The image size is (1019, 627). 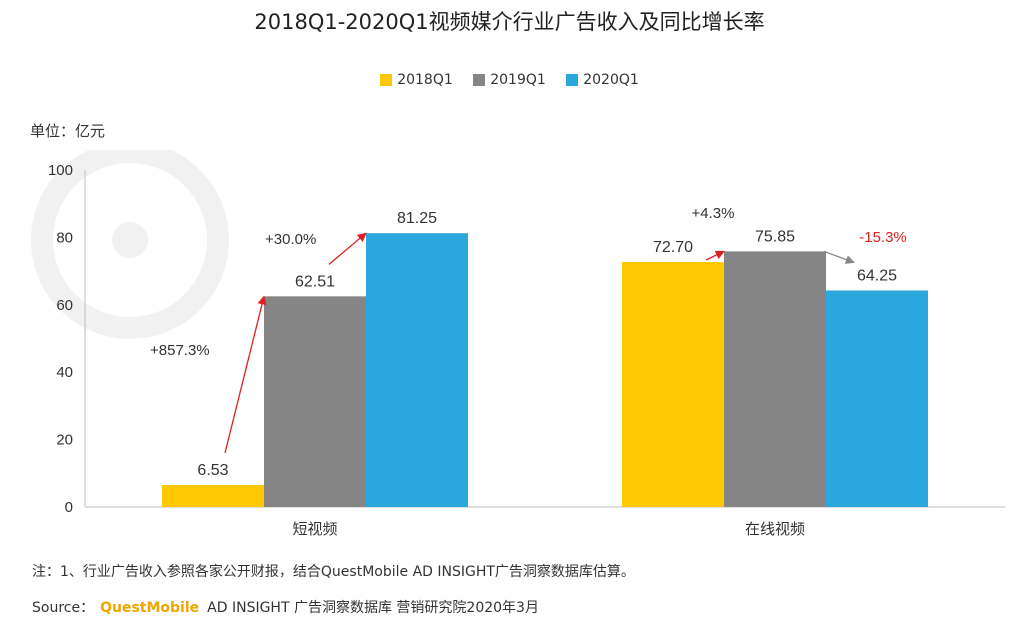 What do you see at coordinates (775, 236) in the screenshot?
I see `data-label-2019q1-cat1: 75.85` at bounding box center [775, 236].